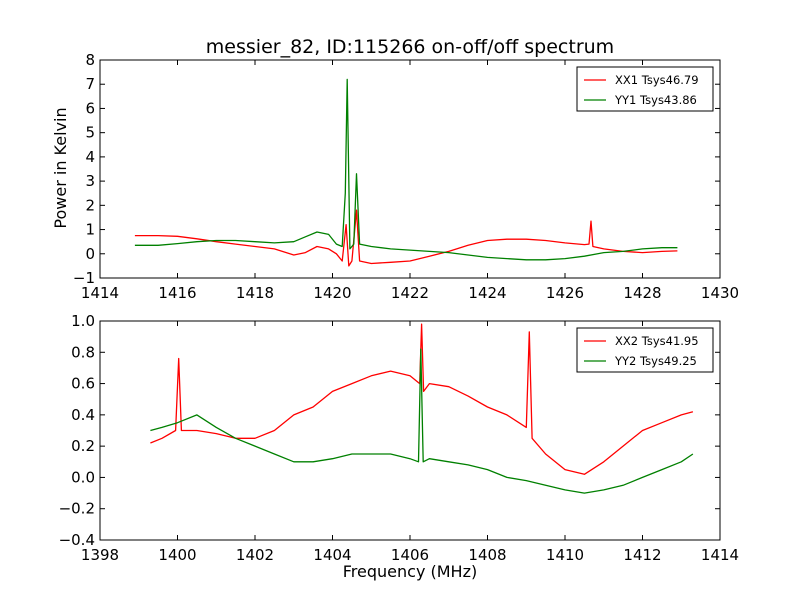  Describe the element at coordinates (565, 555) in the screenshot. I see `x-tick-label: 1410` at that location.